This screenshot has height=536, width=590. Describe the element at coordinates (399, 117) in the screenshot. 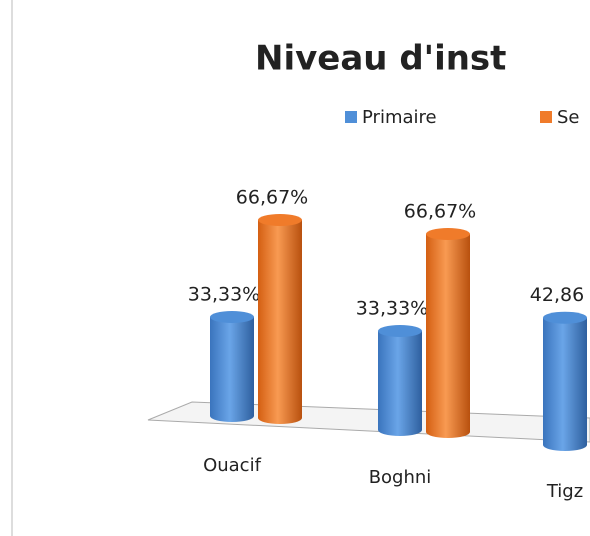

I see `legend-label: Primaire` at that location.